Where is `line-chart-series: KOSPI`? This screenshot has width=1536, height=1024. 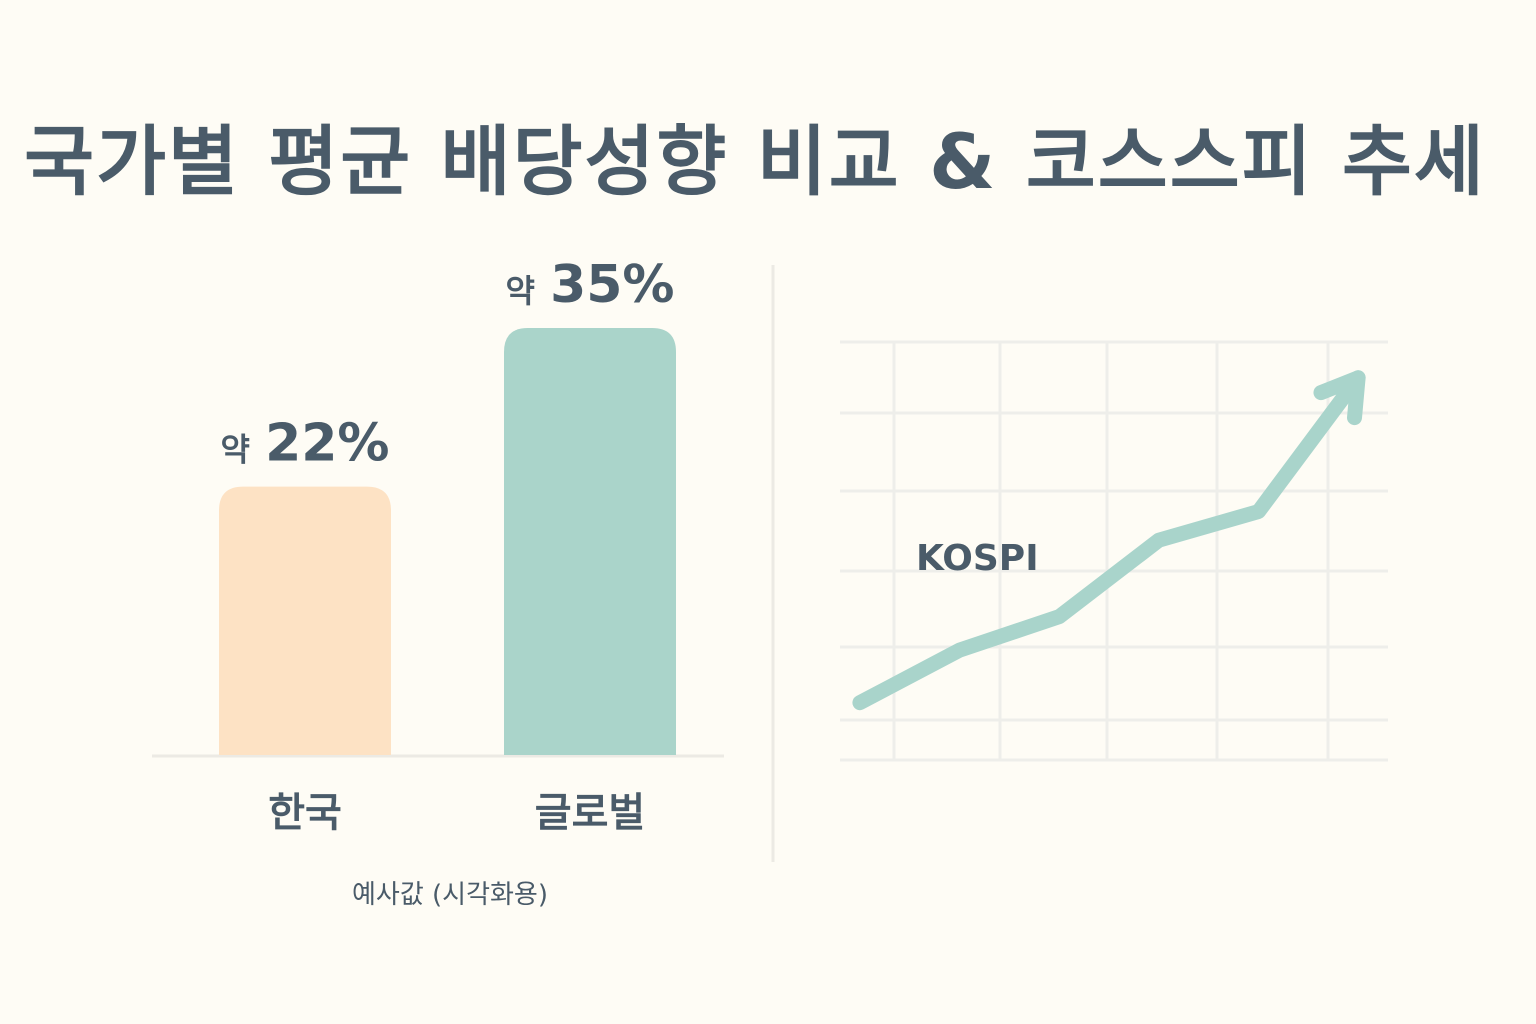
line-chart-series: KOSPI is located at coordinates (1109, 540).